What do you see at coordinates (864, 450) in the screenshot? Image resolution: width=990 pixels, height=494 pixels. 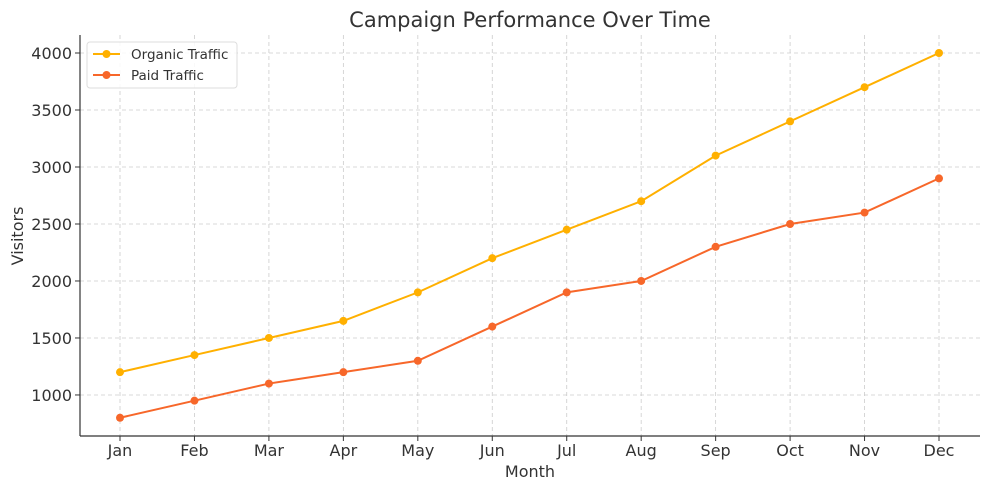 I see `x-tick-label: Nov` at bounding box center [864, 450].